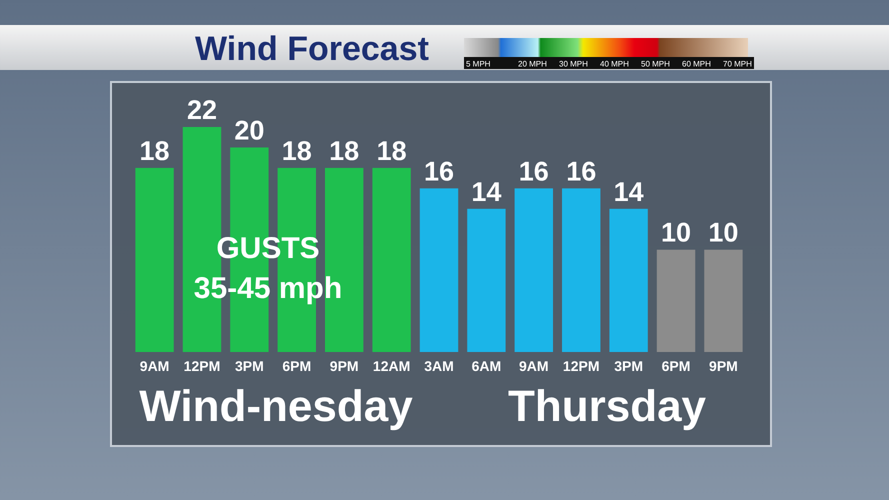 The height and width of the screenshot is (500, 889). What do you see at coordinates (276, 406) in the screenshot?
I see `text: Wind-nesday` at bounding box center [276, 406].